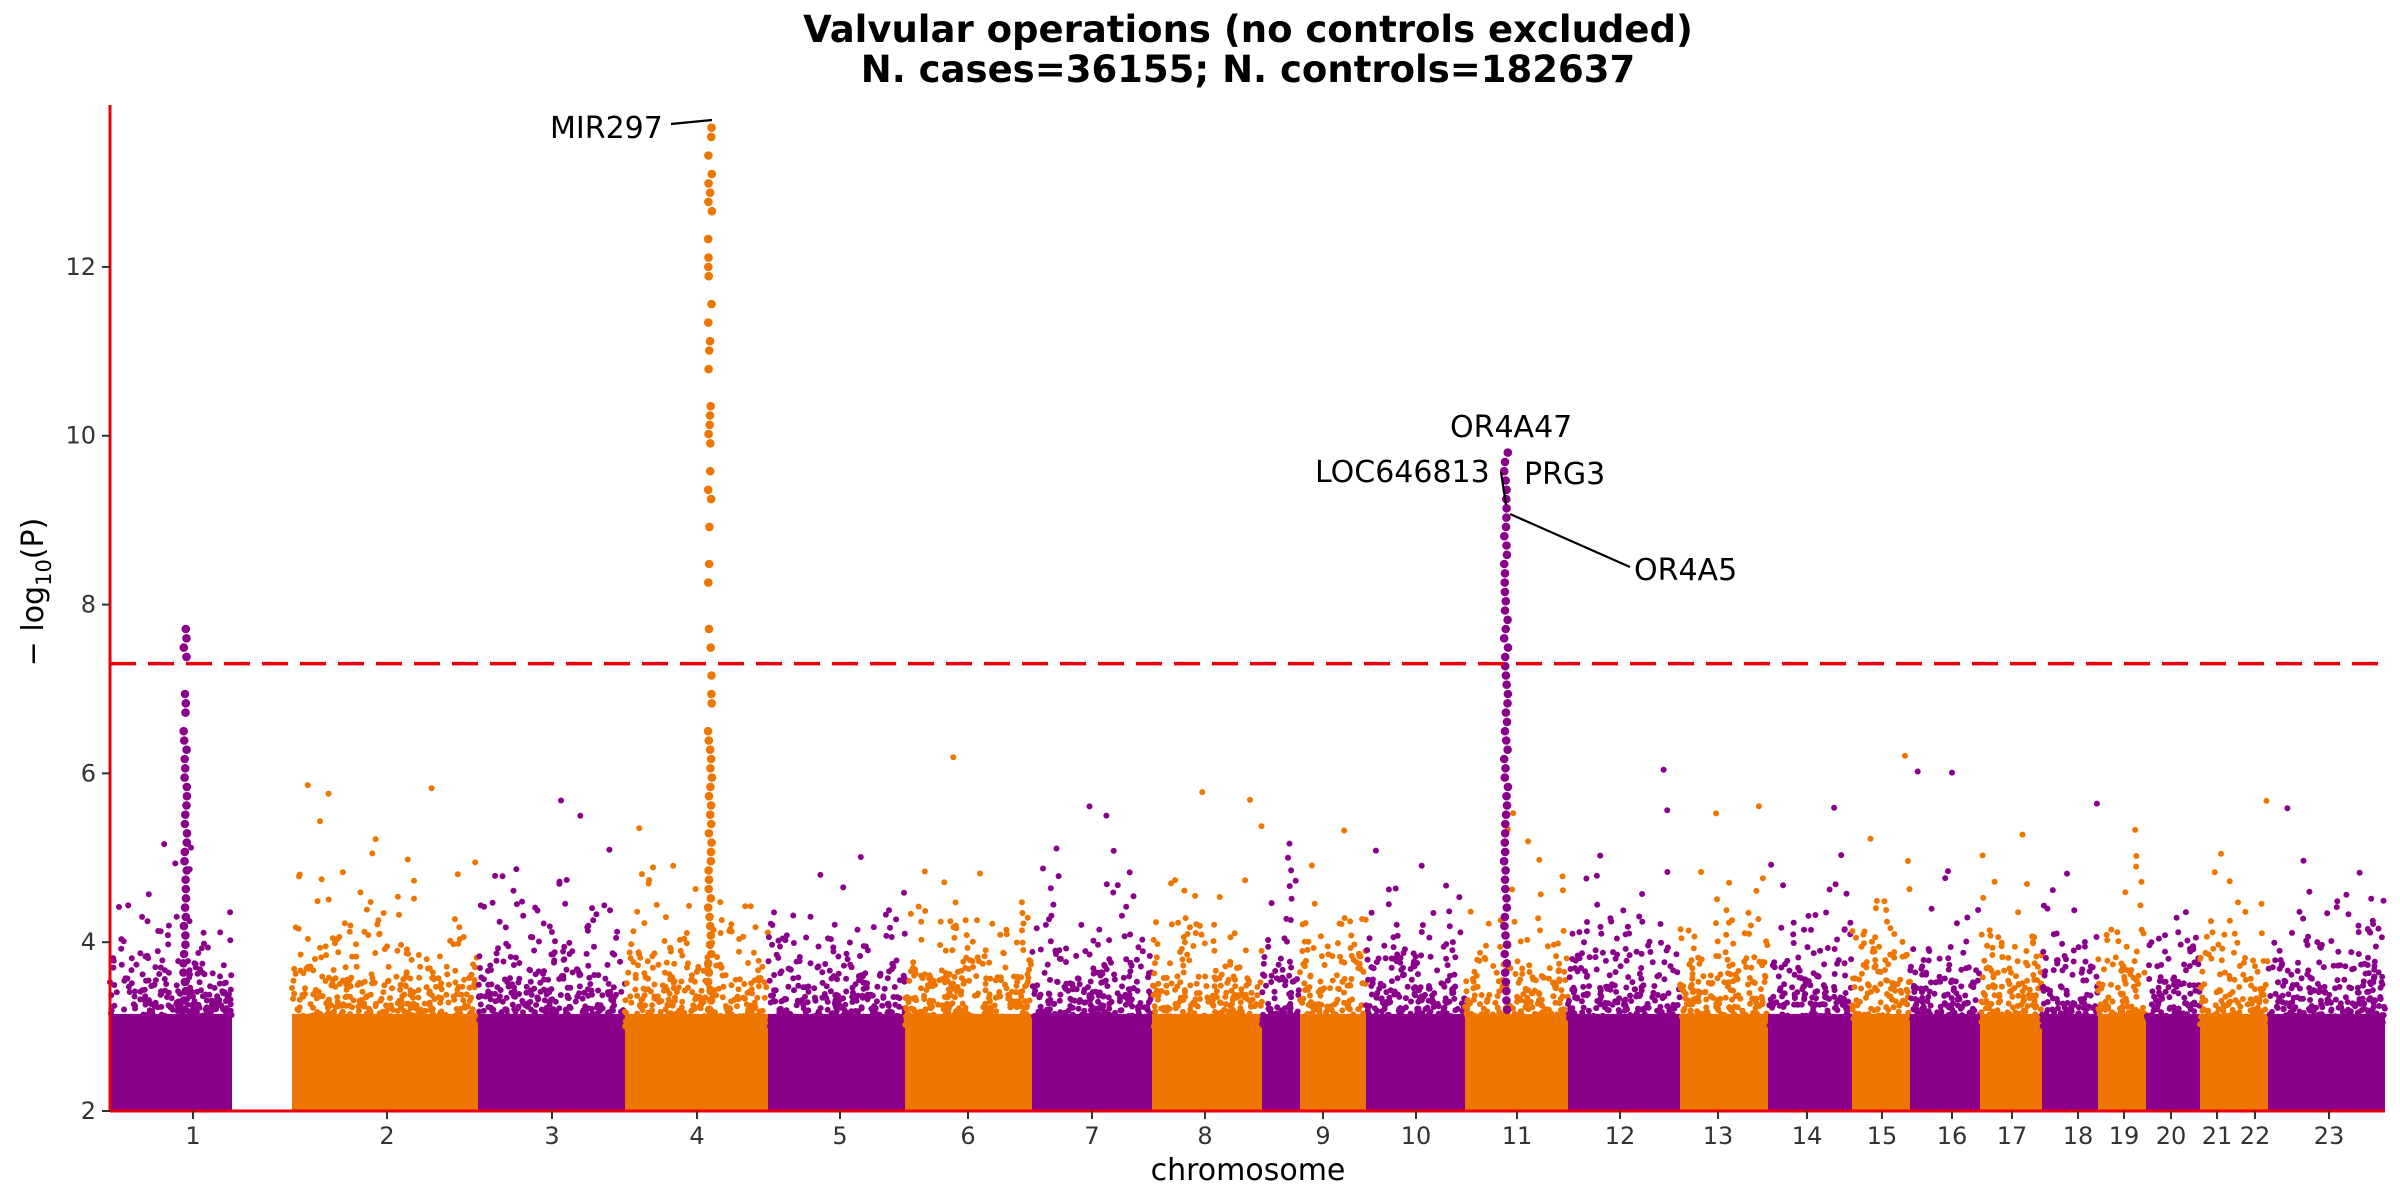 This screenshot has height=1204, width=2400. I want to click on chromosome-12-dense-band, so click(1516, 1061).